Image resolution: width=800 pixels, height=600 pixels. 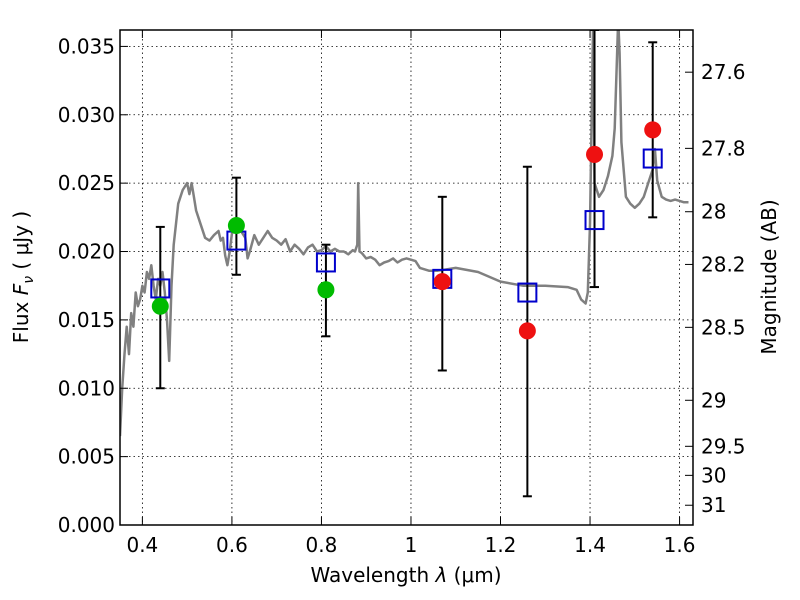 What do you see at coordinates (86, 46) in the screenshot?
I see `y-tick-label: 0.035` at bounding box center [86, 46].